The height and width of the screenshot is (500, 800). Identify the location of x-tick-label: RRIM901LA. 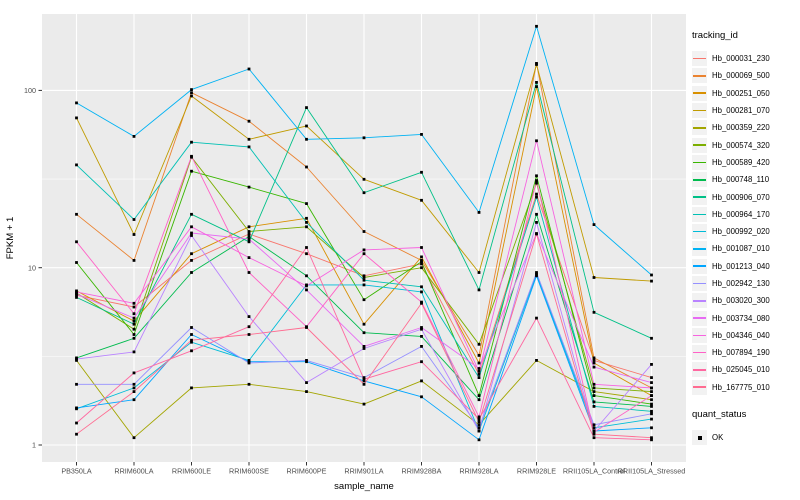
(363, 471).